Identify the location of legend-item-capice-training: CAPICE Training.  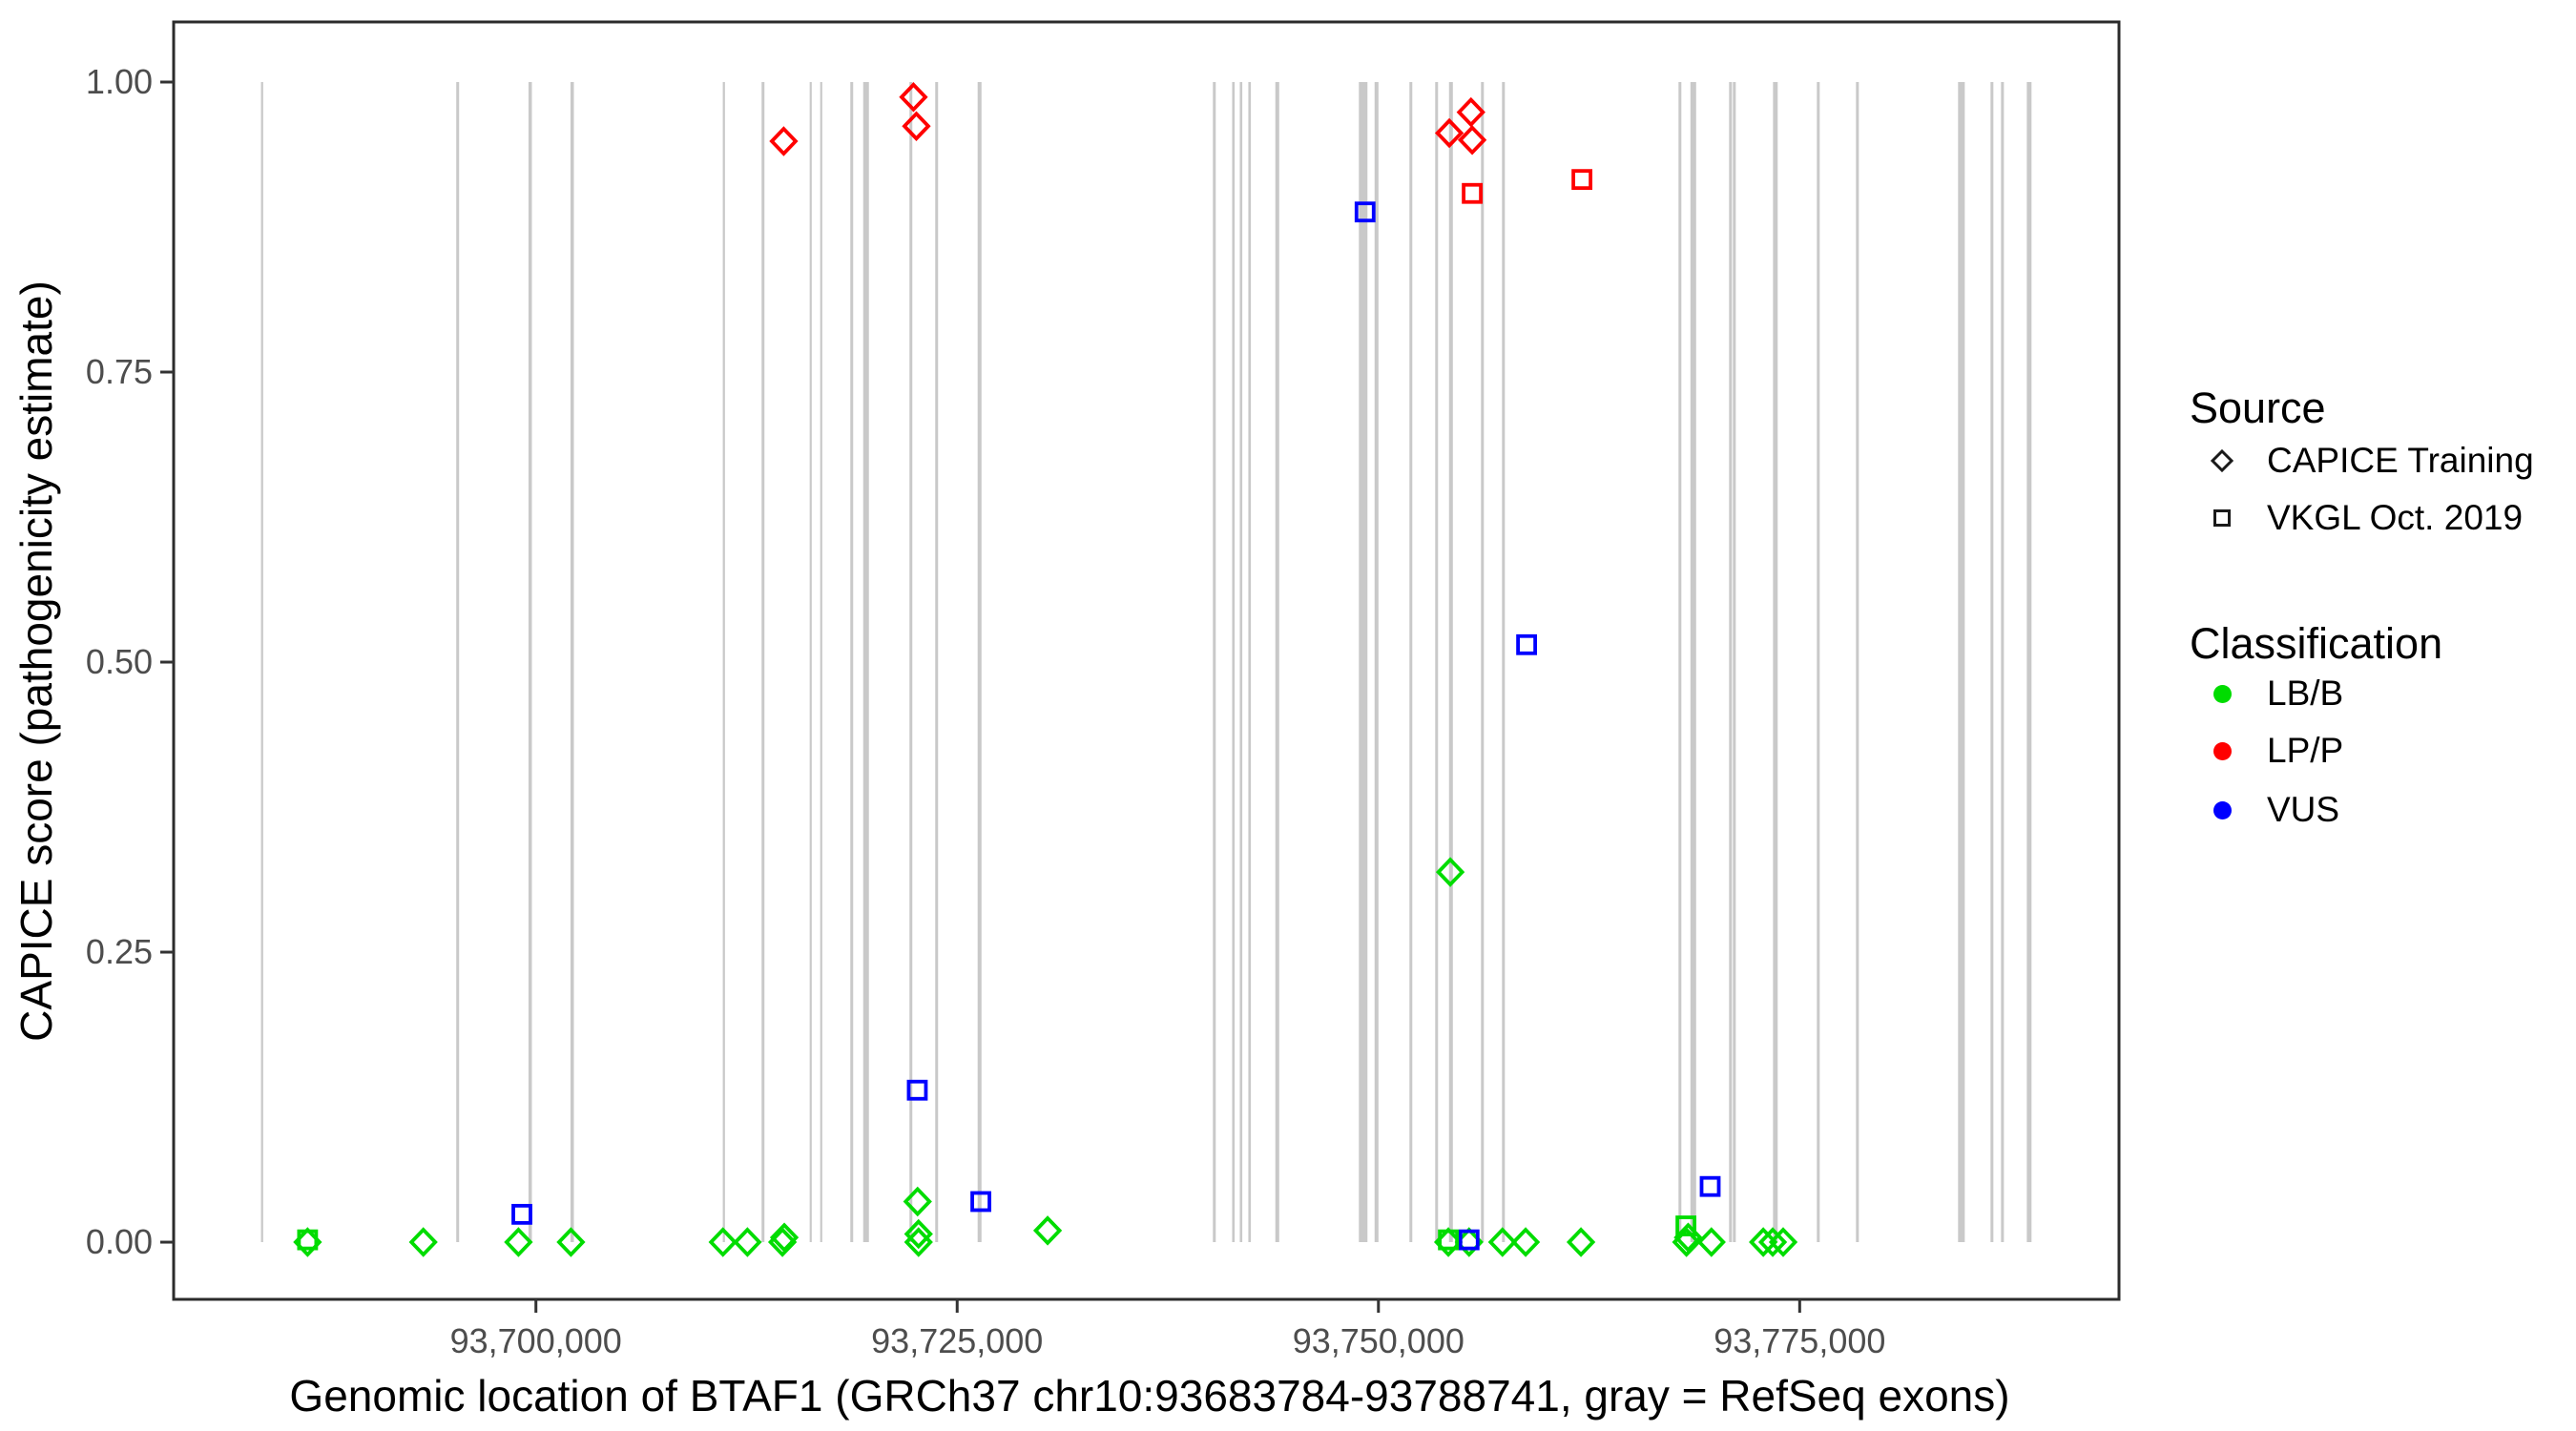
(2372, 460).